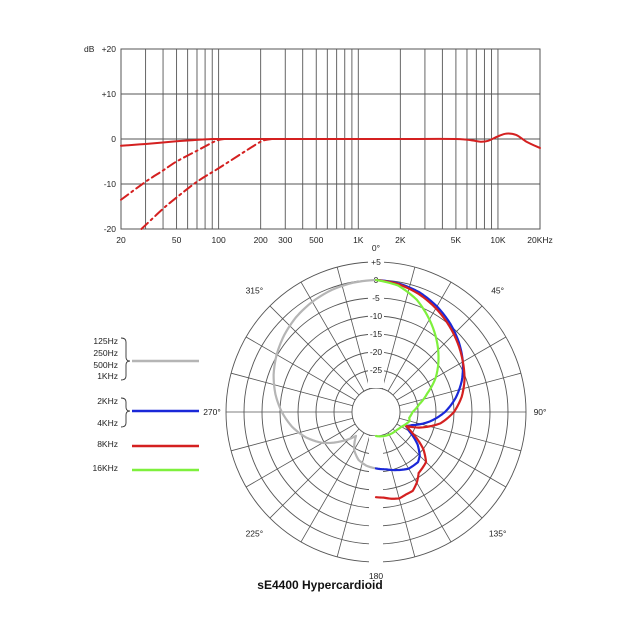 Image resolution: width=640 pixels, height=640 pixels. What do you see at coordinates (110, 184) in the screenshot?
I see `y-tick-label: -10` at bounding box center [110, 184].